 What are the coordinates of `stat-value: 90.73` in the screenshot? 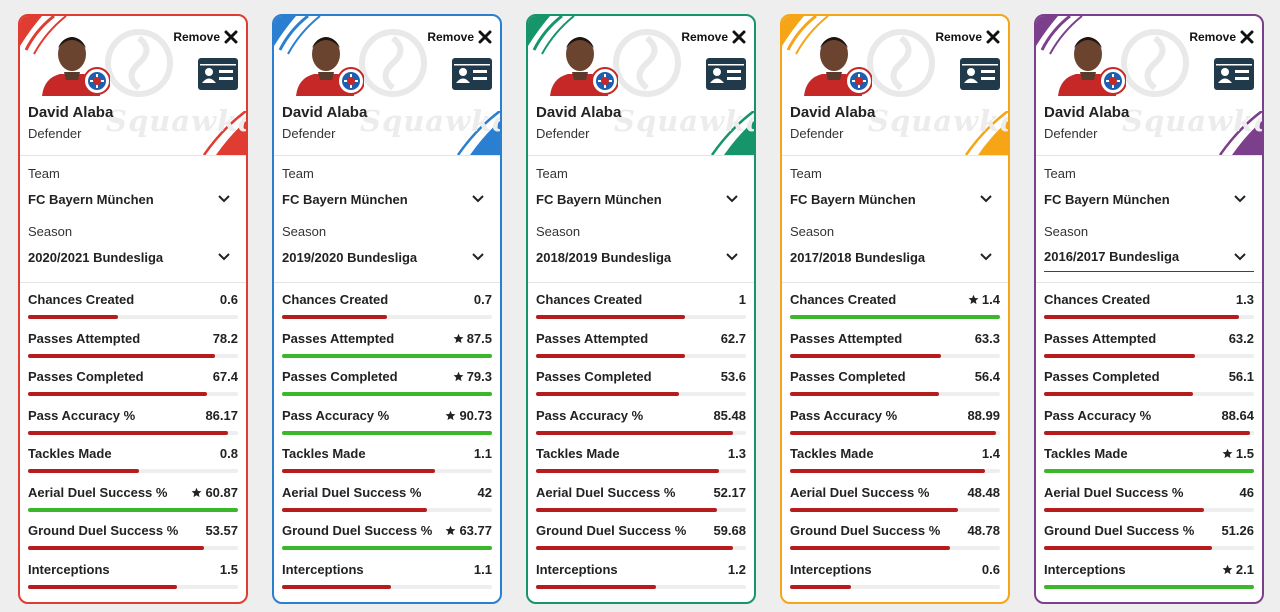 It's located at (475, 415).